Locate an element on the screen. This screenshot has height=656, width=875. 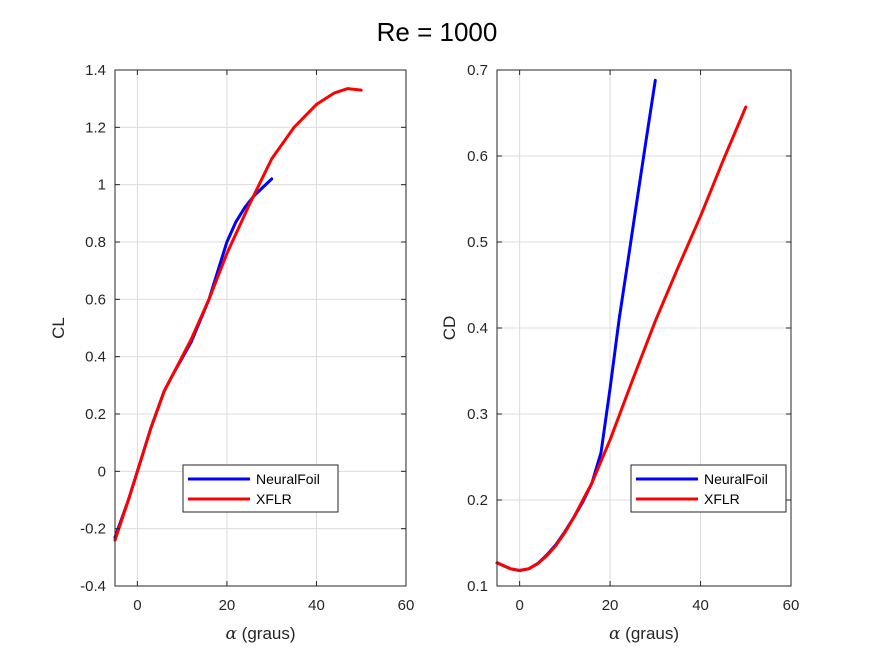
y-tick-label: 1.2 is located at coordinates (95, 127).